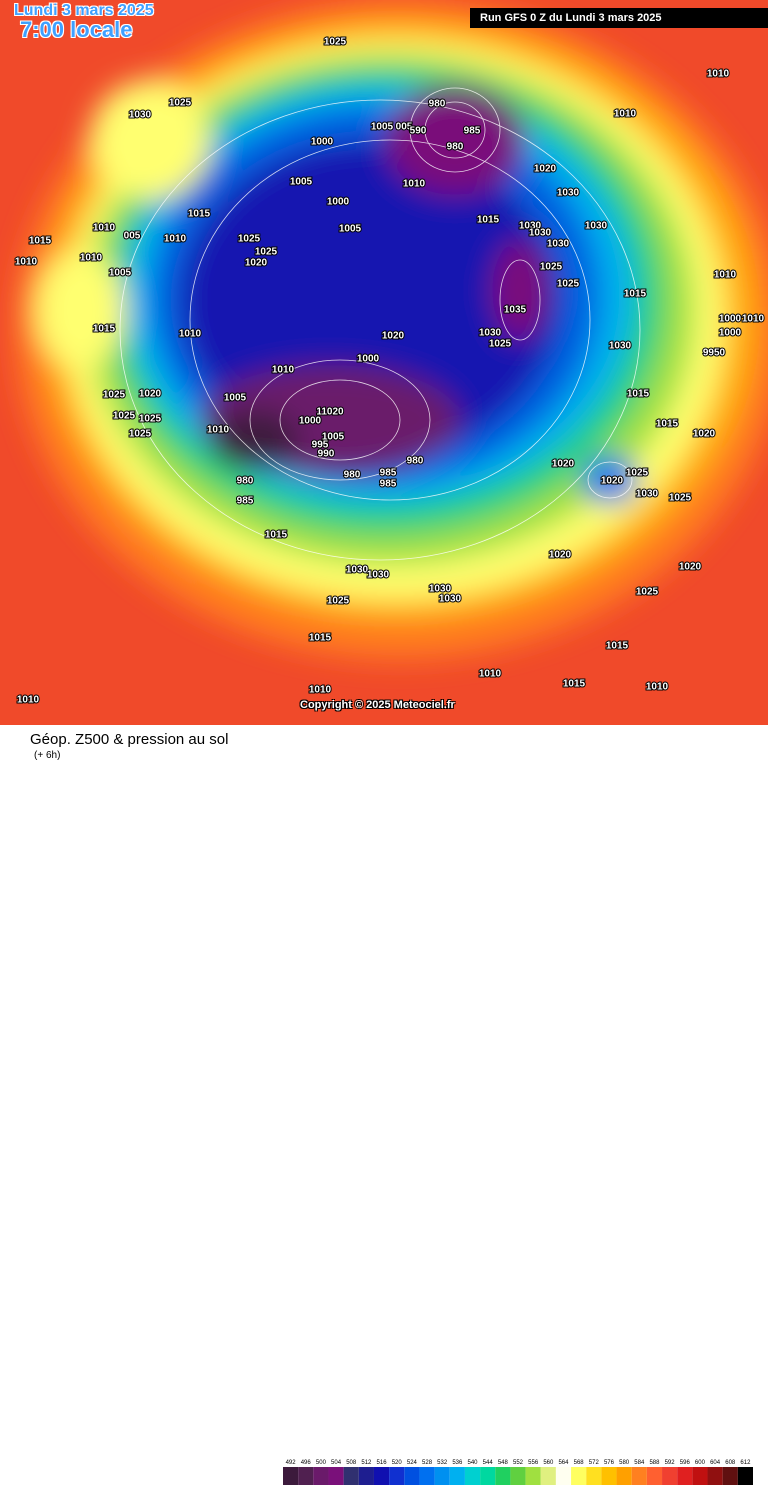  What do you see at coordinates (427, 1463) in the screenshot?
I see `scale-label: 528` at bounding box center [427, 1463].